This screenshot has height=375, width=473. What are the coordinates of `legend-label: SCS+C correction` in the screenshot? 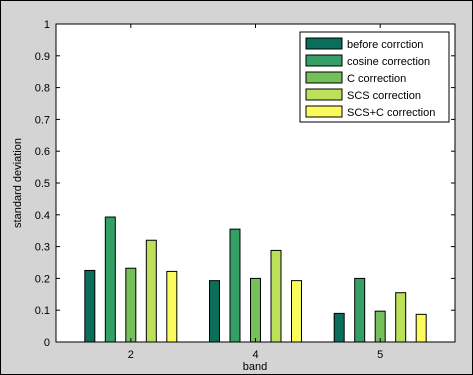 It's located at (391, 113).